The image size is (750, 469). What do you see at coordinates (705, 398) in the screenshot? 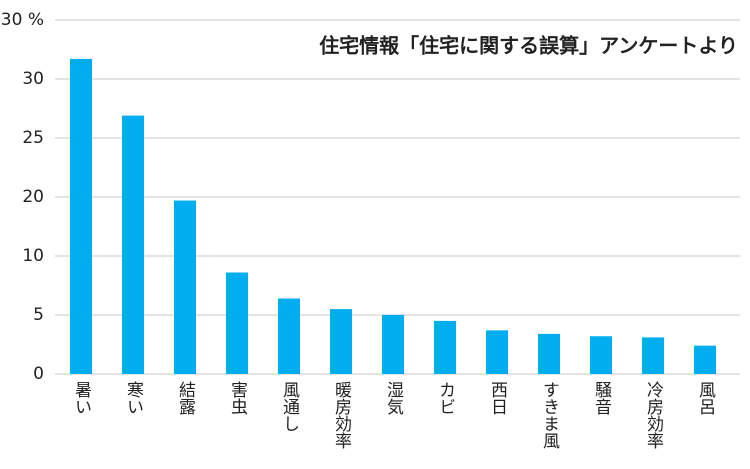
I see `x-tick-label: 風呂` at bounding box center [705, 398].